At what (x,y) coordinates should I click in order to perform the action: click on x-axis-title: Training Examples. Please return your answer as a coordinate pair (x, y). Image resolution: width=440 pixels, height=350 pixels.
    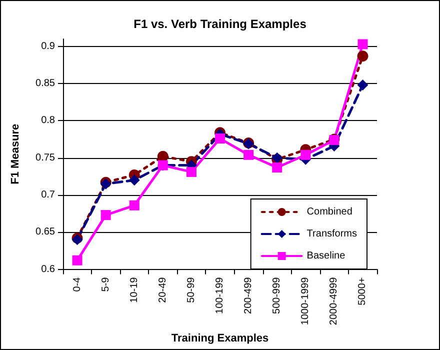
    Looking at the image, I should click on (220, 338).